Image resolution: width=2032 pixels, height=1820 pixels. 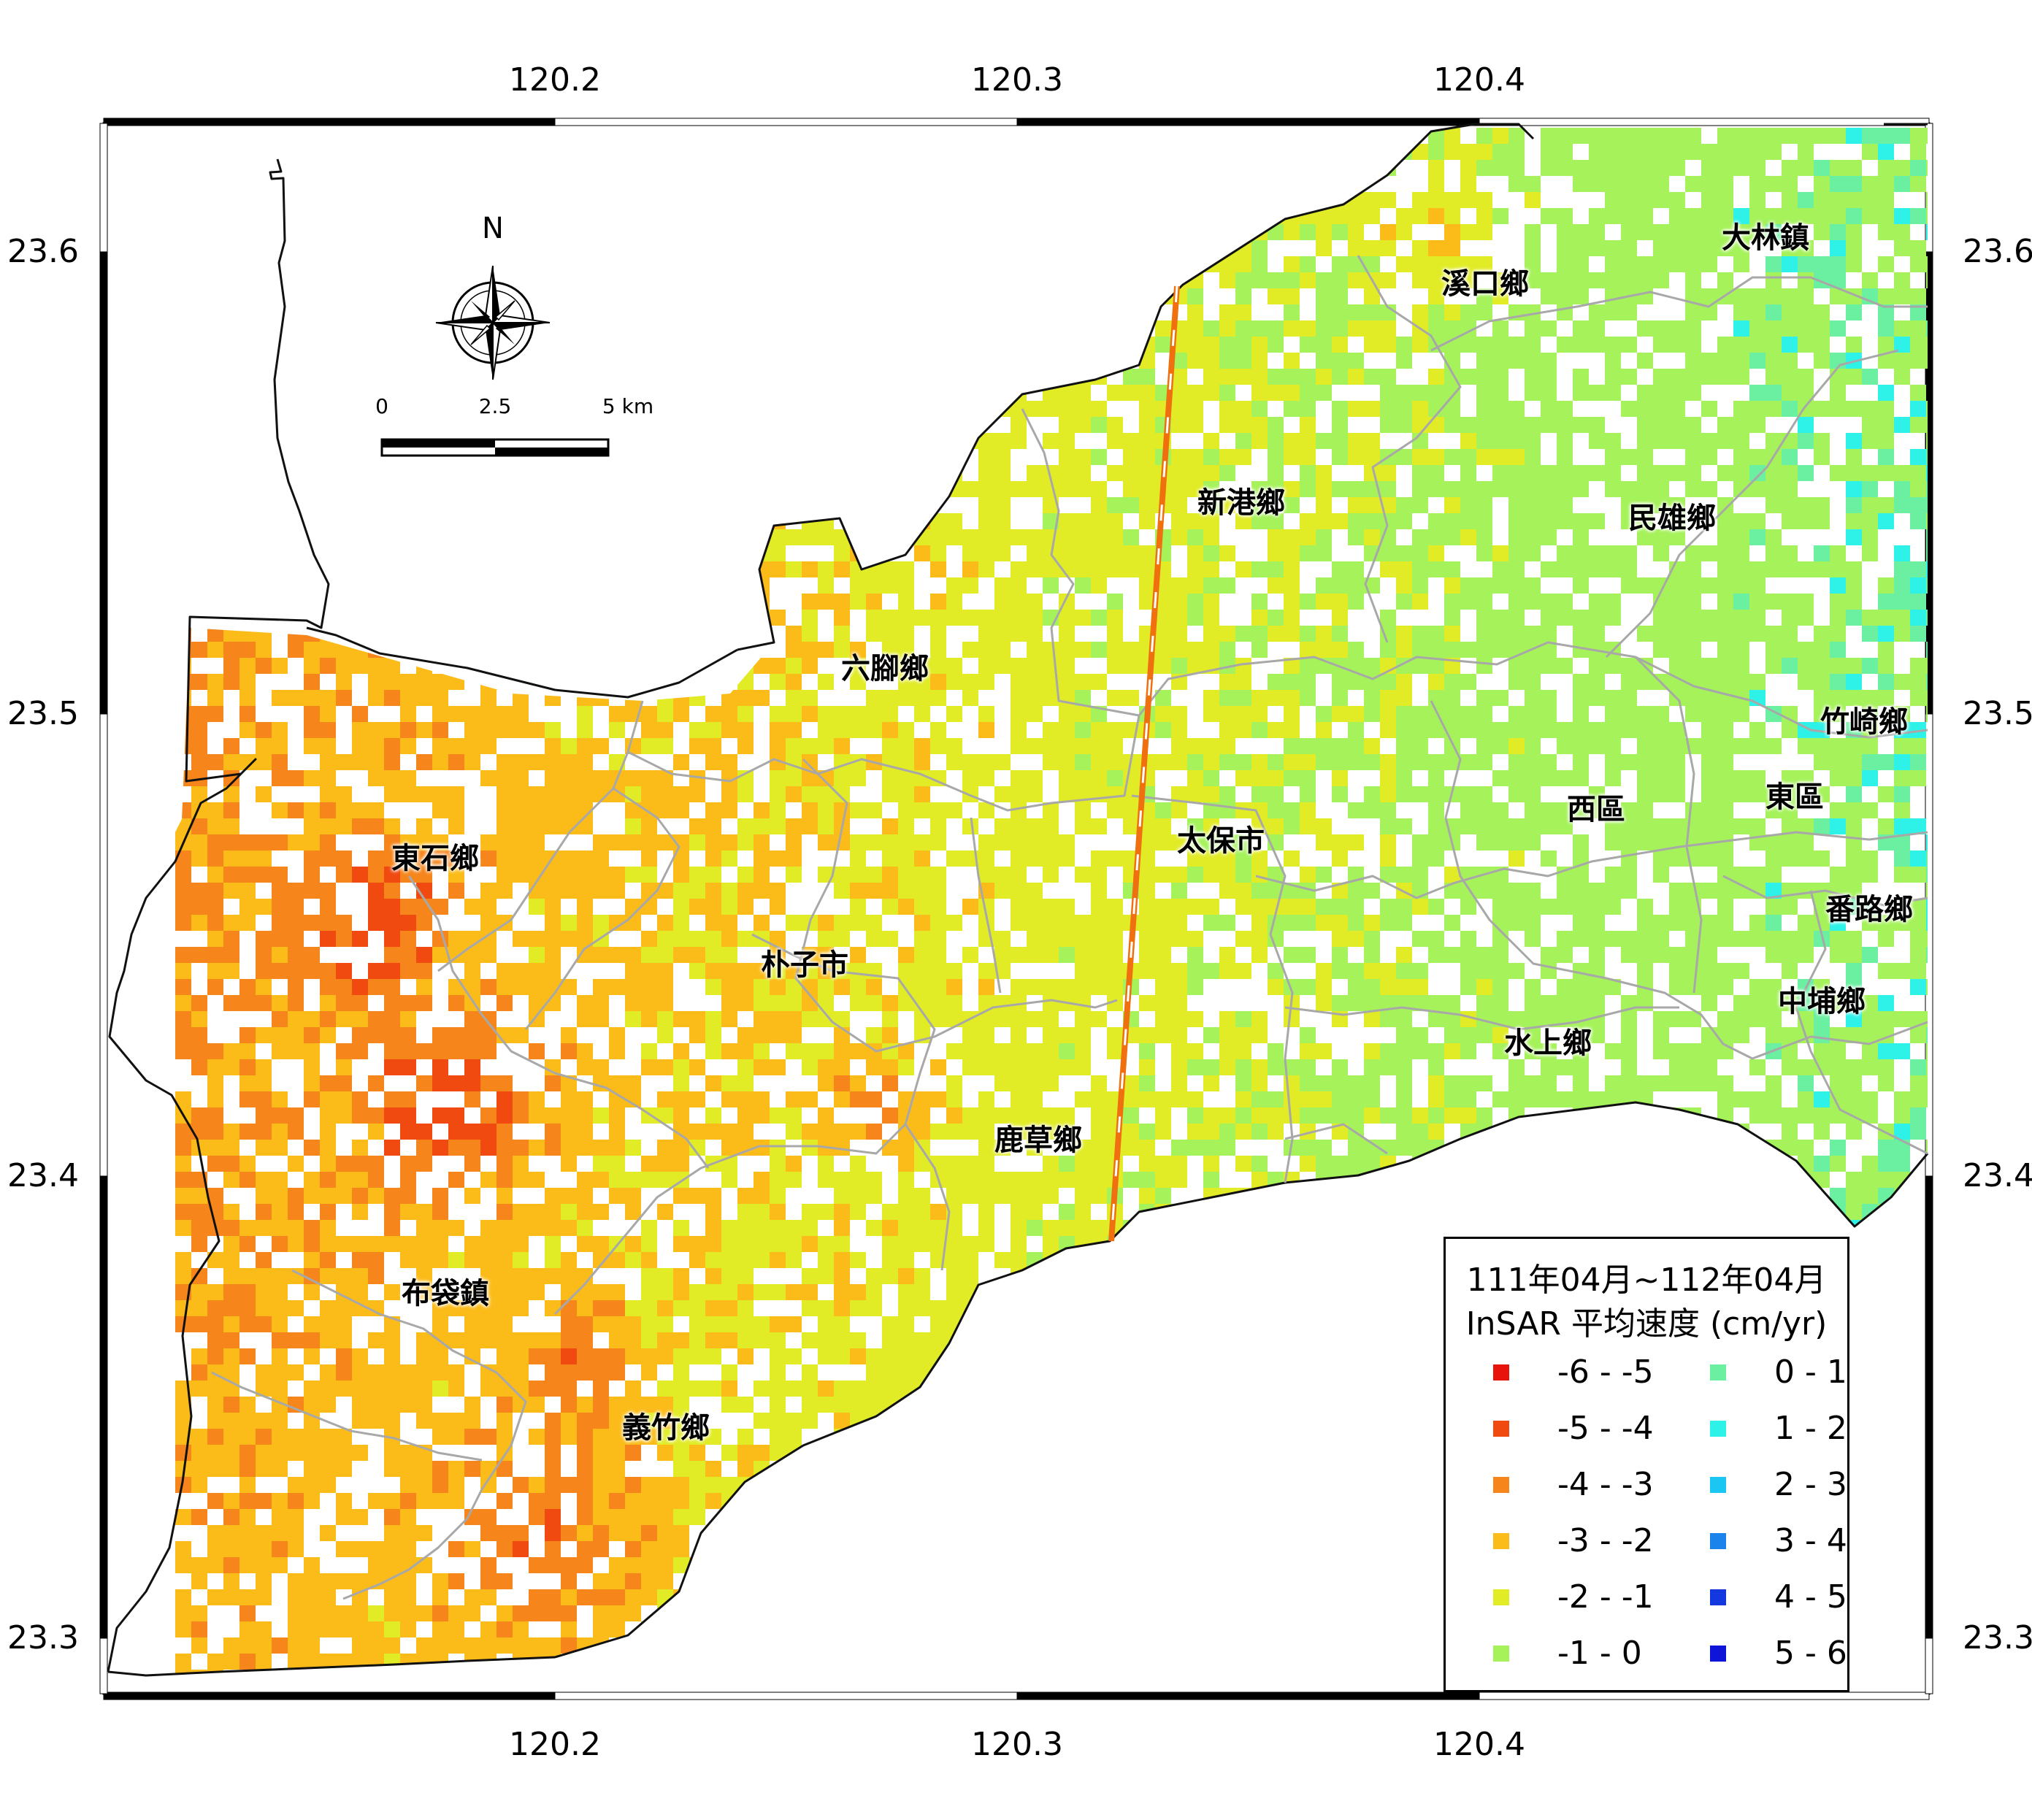 I want to click on y-tick-left-23-3: 23.3, so click(x=43, y=1638).